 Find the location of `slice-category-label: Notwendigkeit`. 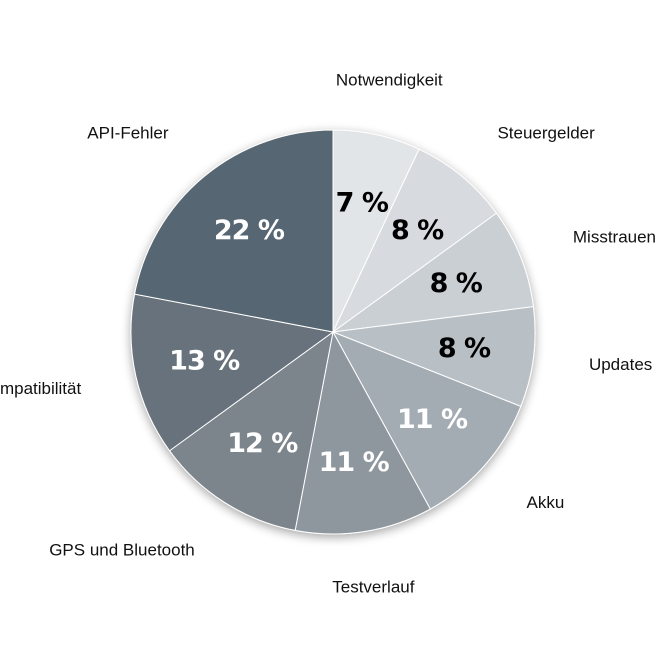

slice-category-label: Notwendigkeit is located at coordinates (389, 80).